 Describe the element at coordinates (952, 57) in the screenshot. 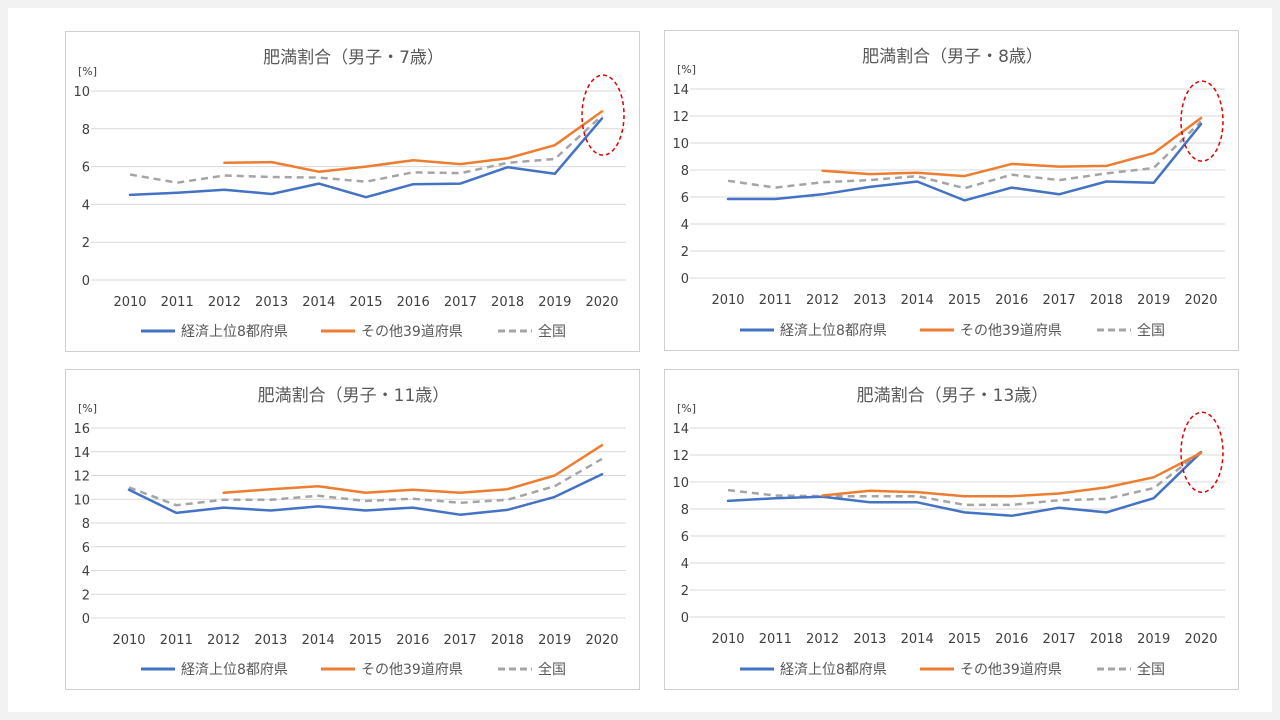

I see `chart-title: 肥満割合（男子・8歳）` at that location.